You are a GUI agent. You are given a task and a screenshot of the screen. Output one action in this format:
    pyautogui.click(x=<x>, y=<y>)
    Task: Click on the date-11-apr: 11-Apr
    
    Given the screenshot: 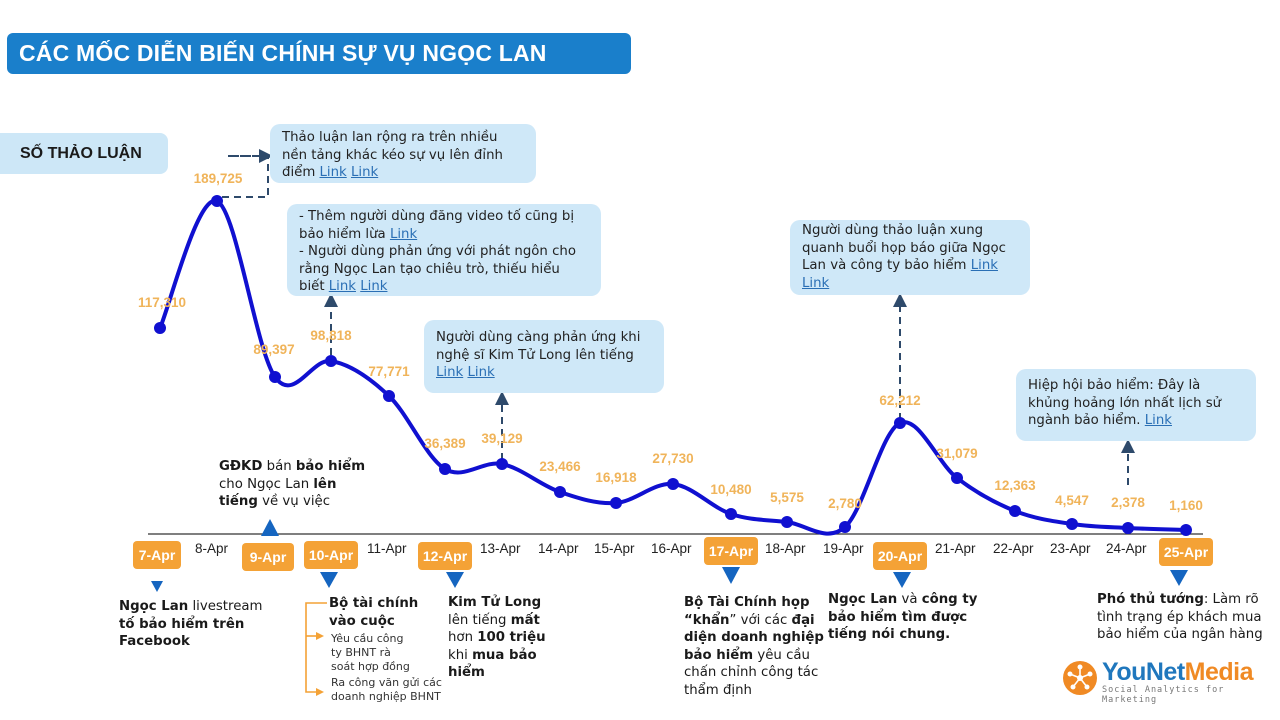 What is the action you would take?
    pyautogui.click(x=387, y=548)
    